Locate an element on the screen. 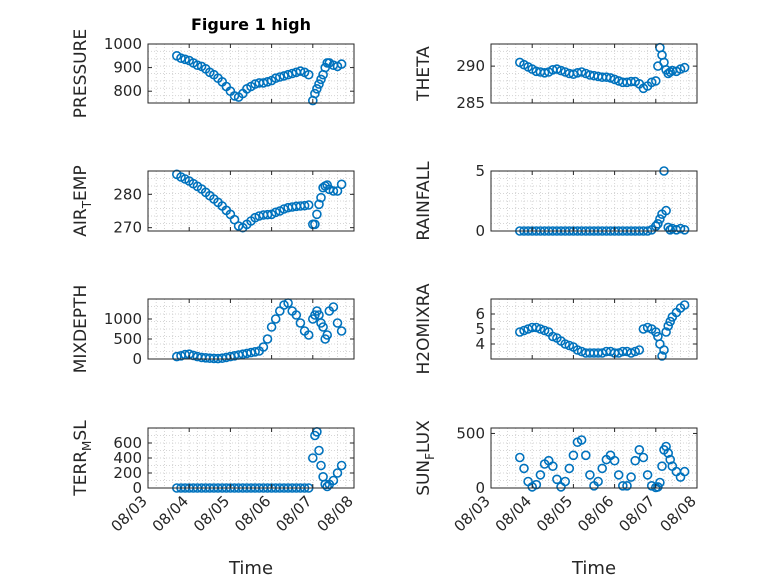 Image resolution: width=778 pixels, height=583 pixels. y-tick-label: 800 is located at coordinates (127, 91).